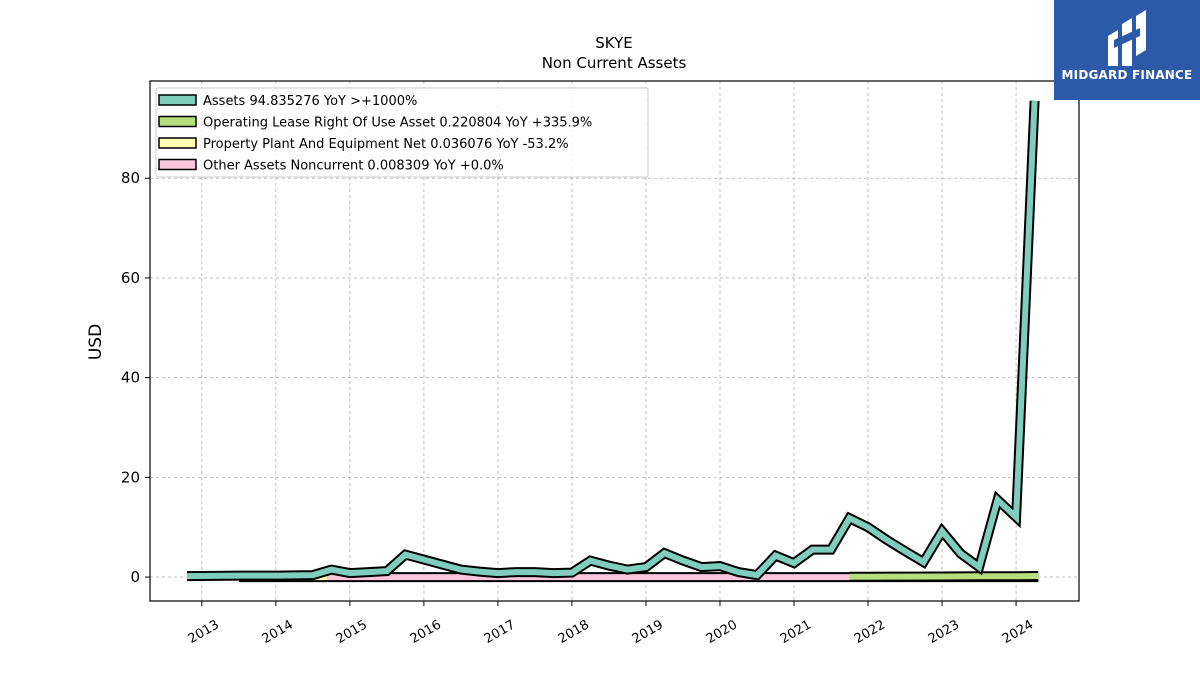 Image resolution: width=1200 pixels, height=675 pixels. Describe the element at coordinates (574, 632) in the screenshot. I see `x-tick-label: 2018` at that location.